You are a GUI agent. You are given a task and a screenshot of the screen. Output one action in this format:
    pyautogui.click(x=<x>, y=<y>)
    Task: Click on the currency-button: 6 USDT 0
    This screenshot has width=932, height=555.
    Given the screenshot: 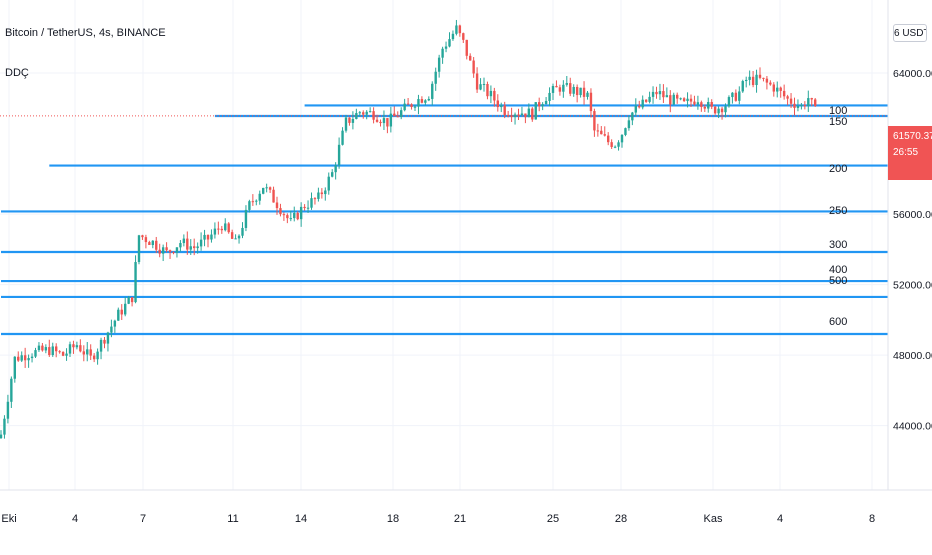 What is the action you would take?
    pyautogui.click(x=910, y=33)
    